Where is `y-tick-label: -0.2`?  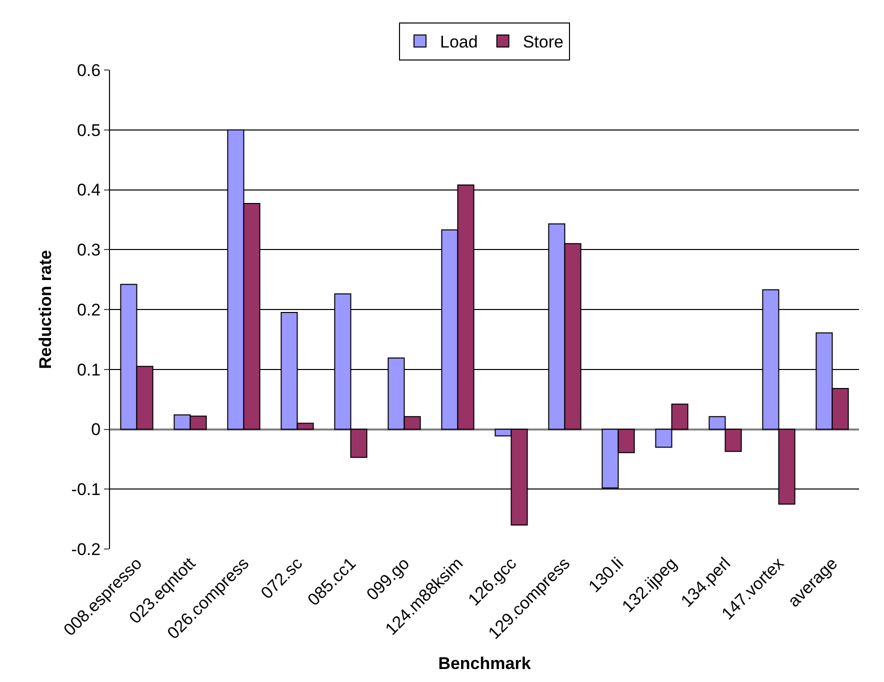
y-tick-label: -0.2 is located at coordinates (86, 549).